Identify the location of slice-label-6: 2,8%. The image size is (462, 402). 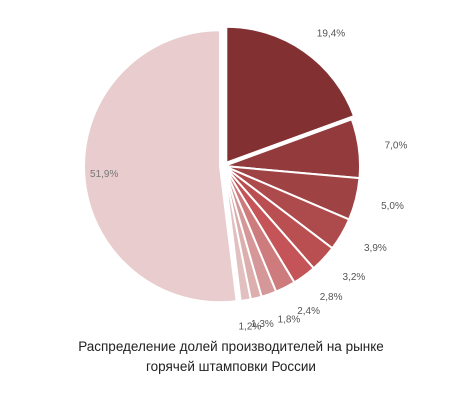
(331, 297).